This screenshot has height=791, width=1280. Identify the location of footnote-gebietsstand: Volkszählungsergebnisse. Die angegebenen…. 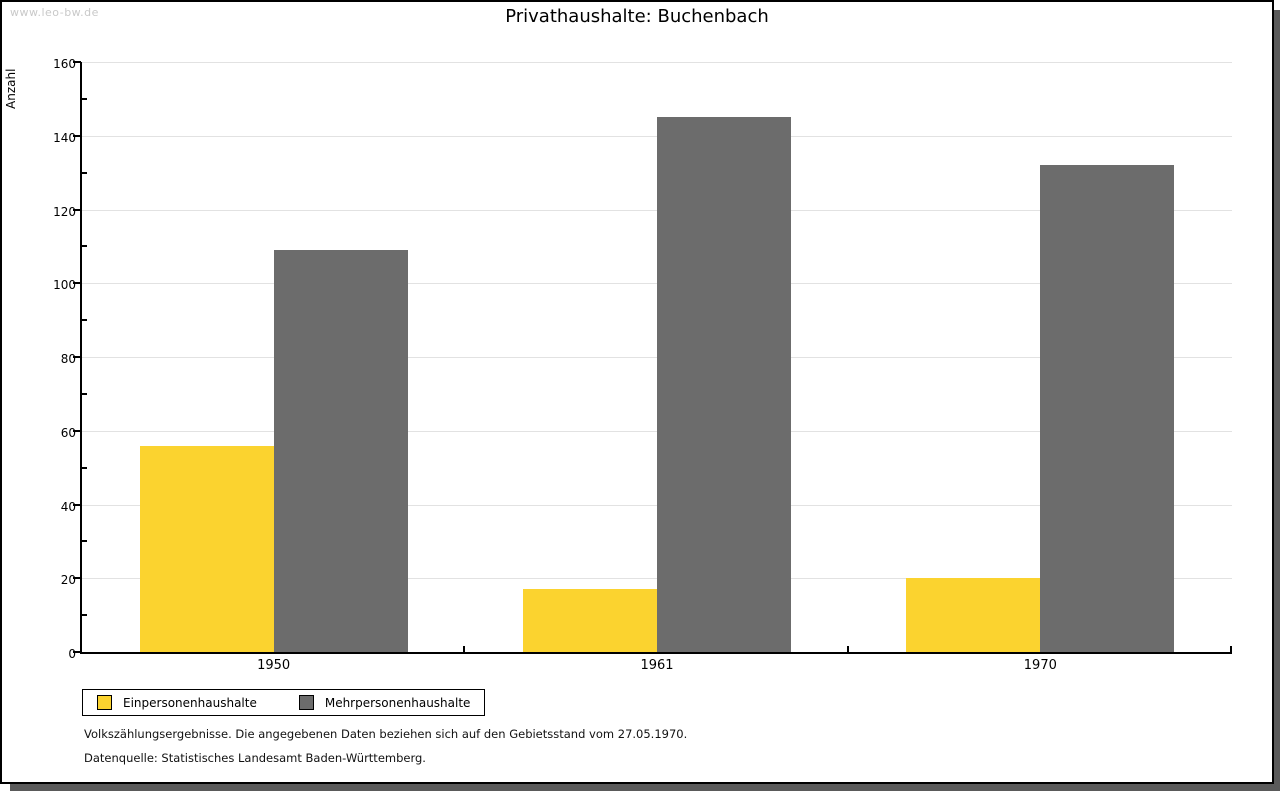
(386, 734).